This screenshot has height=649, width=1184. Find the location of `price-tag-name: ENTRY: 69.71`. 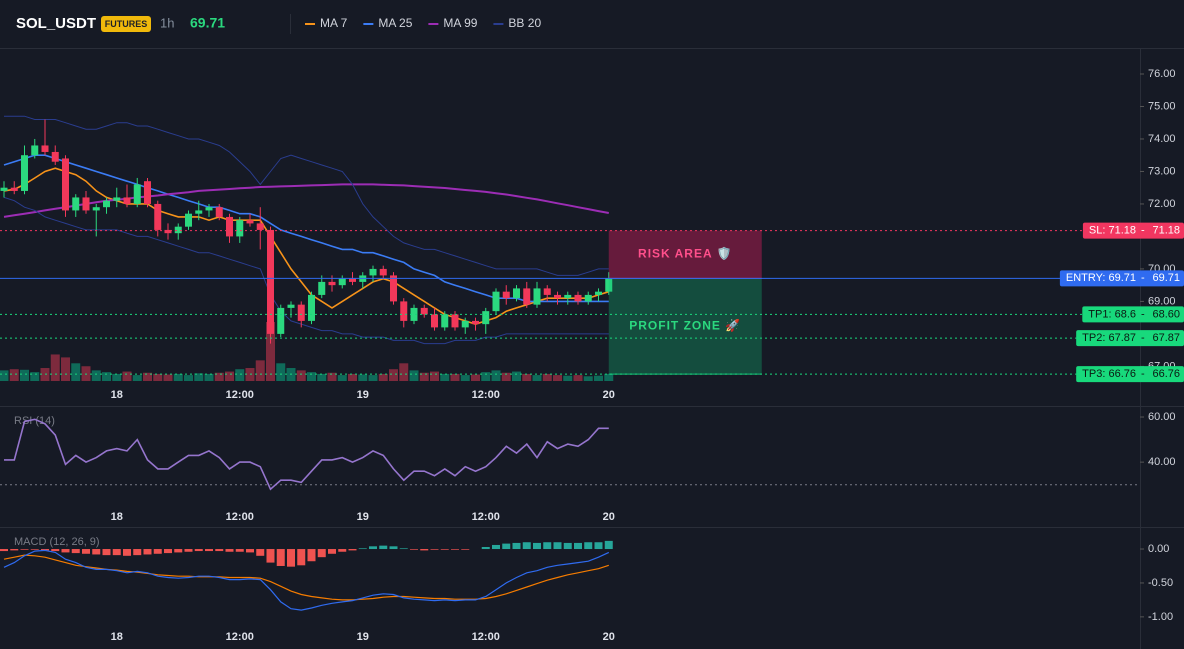

price-tag-name: ENTRY: 69.71 is located at coordinates (1101, 278).